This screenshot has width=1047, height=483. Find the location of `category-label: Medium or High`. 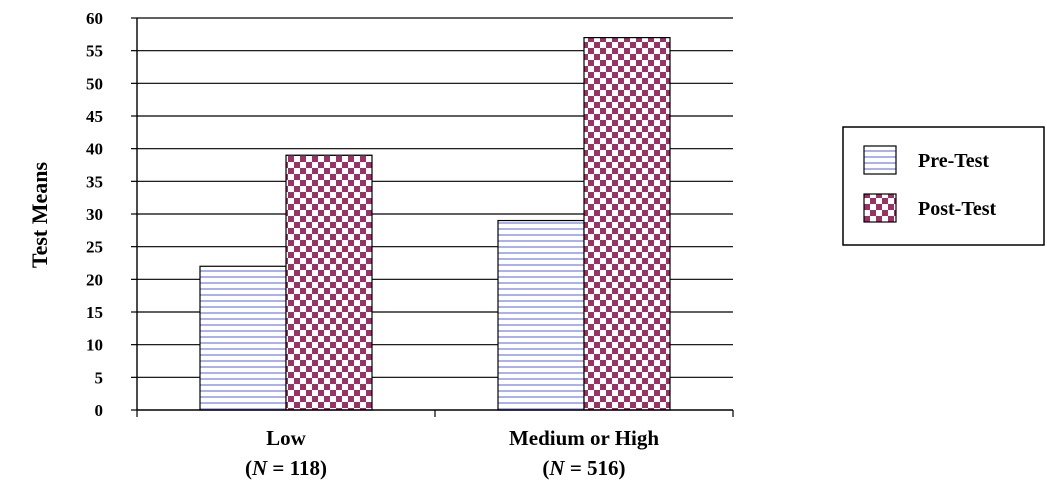

category-label: Medium or High is located at coordinates (584, 438).